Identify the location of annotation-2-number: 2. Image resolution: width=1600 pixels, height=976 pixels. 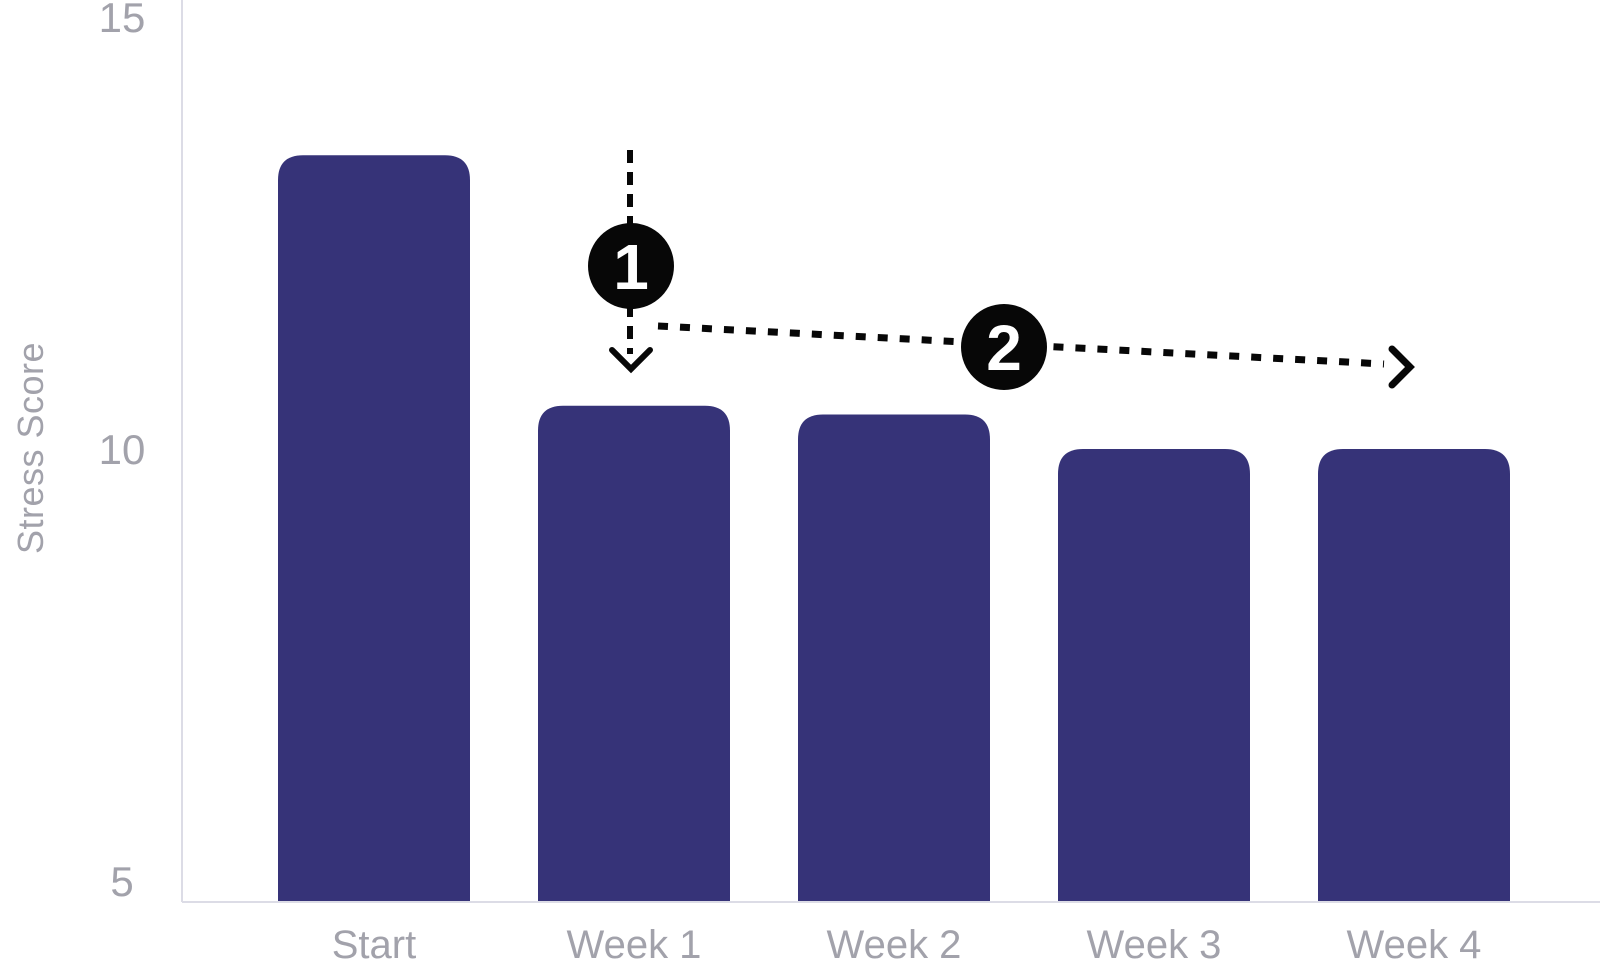
(1004, 348).